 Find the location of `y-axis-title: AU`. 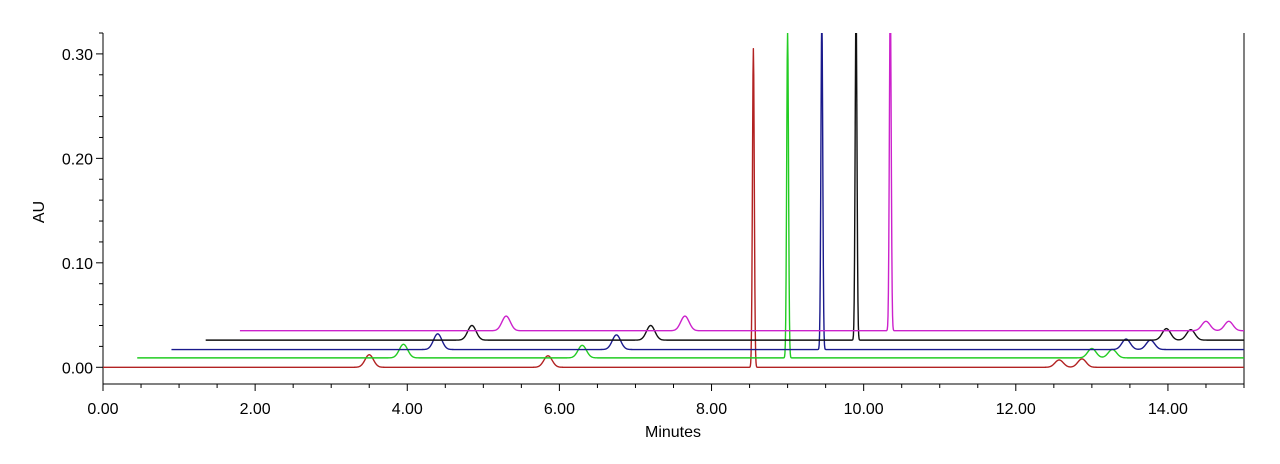

y-axis-title: AU is located at coordinates (39, 212).